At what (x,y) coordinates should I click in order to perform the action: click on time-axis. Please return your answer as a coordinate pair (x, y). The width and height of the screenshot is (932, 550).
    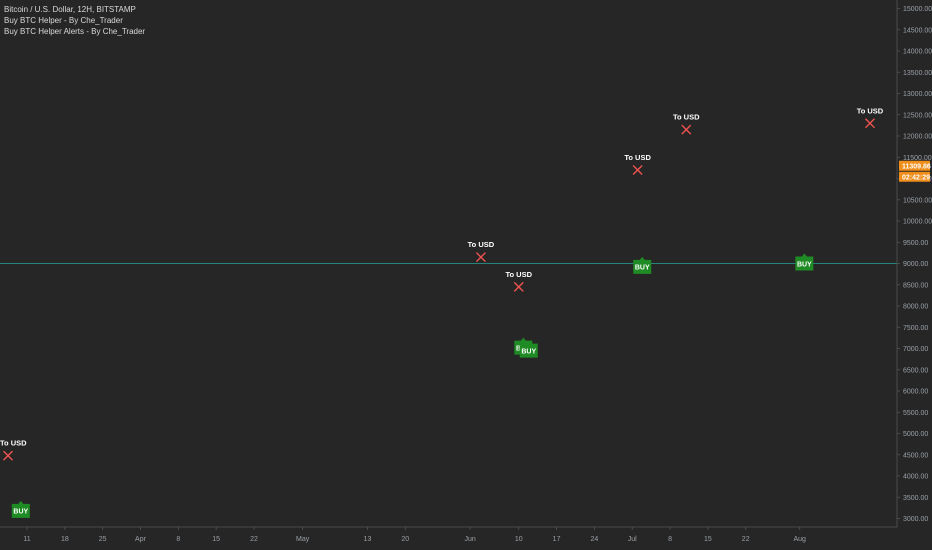
    Looking at the image, I should click on (466, 538).